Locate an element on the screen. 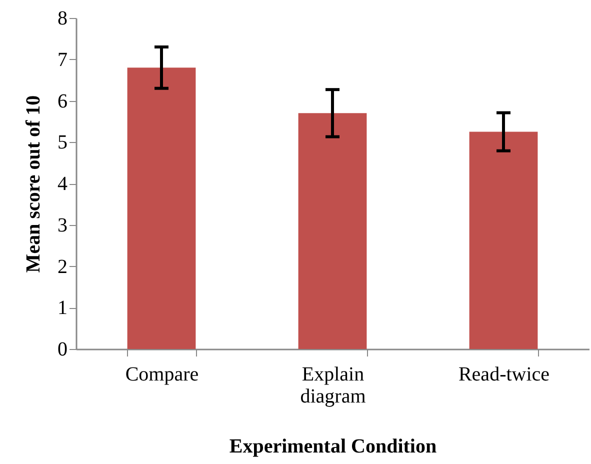  x-tick-label: Explain diagram is located at coordinates (333, 386).